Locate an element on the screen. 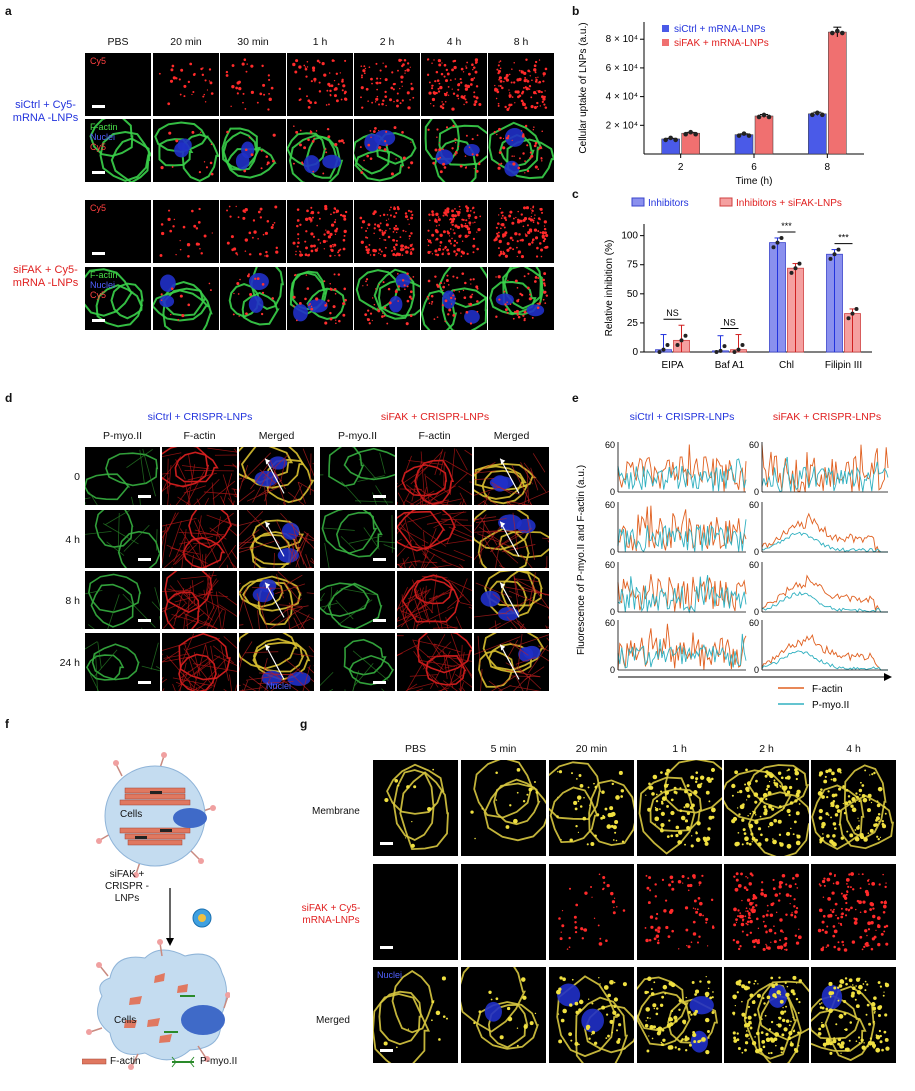  x-tick-label: Chl is located at coordinates (786, 365).